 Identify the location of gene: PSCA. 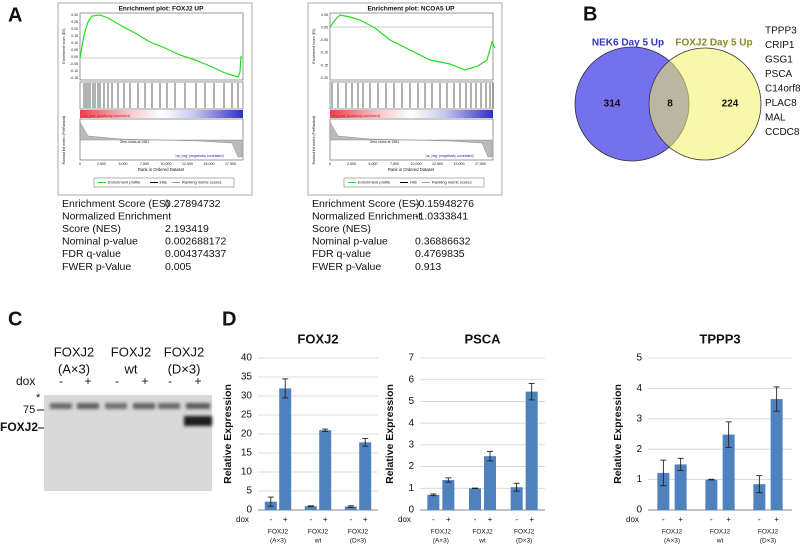
(779, 74).